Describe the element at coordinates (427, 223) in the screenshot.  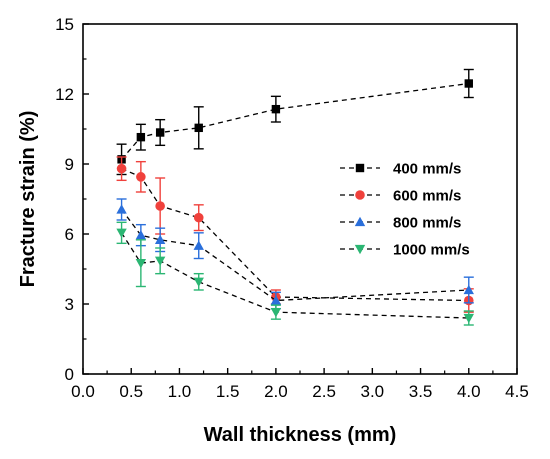
I see `legend-label: 800 mm/s` at that location.